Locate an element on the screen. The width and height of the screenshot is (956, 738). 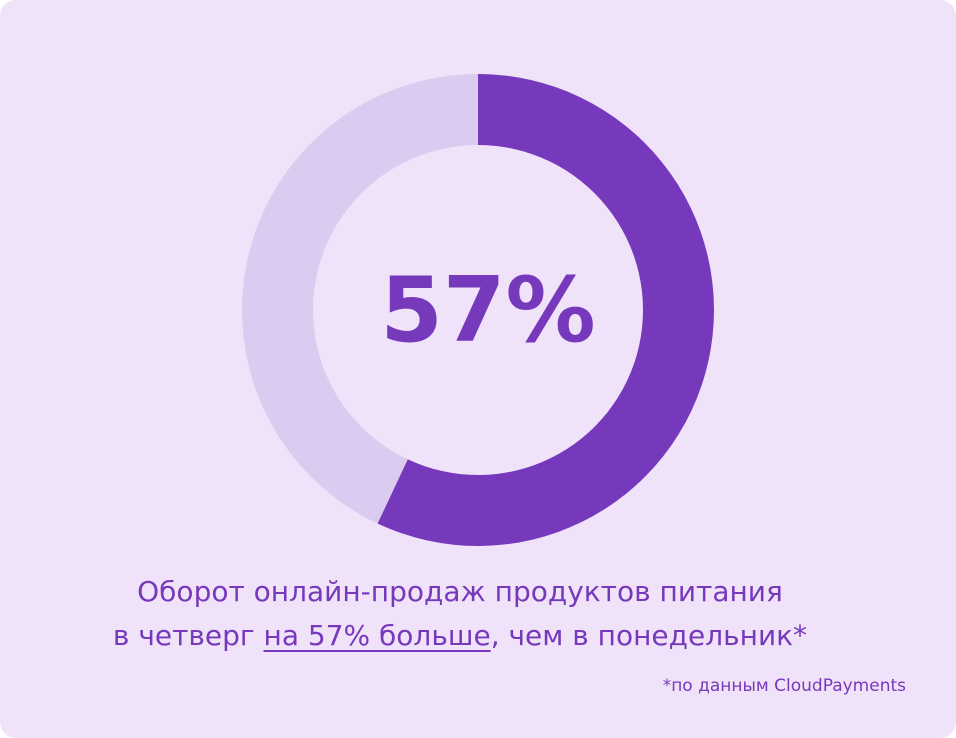
caption-text: , чем в понедельник* is located at coordinates (649, 635).